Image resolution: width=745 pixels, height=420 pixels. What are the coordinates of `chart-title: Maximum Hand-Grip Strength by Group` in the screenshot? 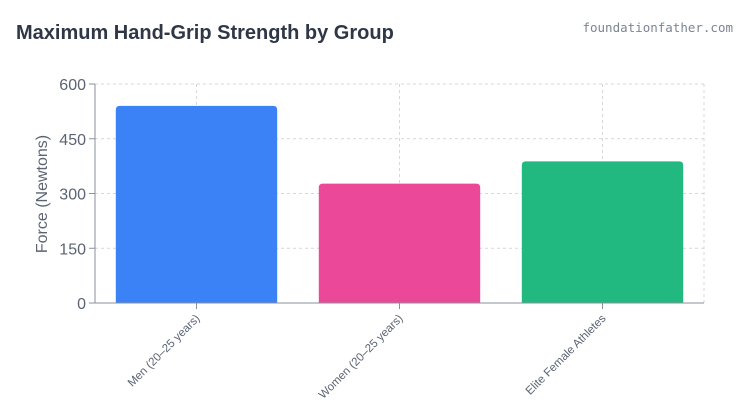 It's located at (205, 33).